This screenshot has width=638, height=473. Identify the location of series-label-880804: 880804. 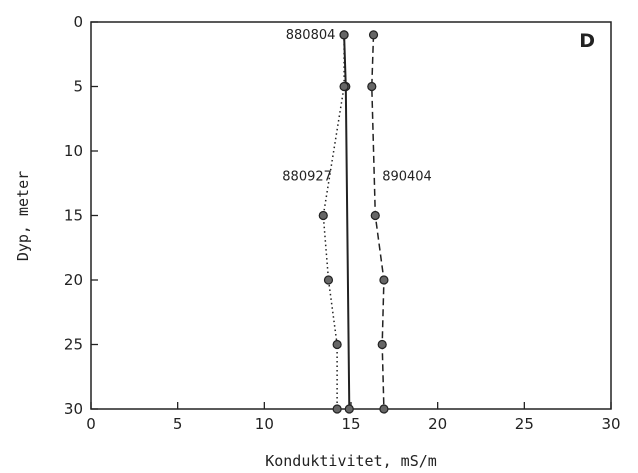
(311, 35).